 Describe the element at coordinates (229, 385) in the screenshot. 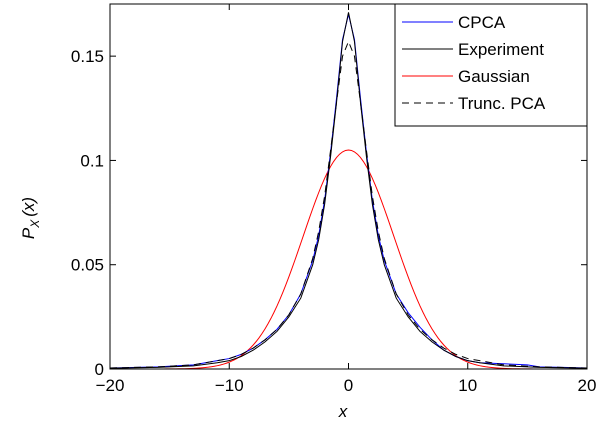

I see `x-tick-label: −10` at that location.